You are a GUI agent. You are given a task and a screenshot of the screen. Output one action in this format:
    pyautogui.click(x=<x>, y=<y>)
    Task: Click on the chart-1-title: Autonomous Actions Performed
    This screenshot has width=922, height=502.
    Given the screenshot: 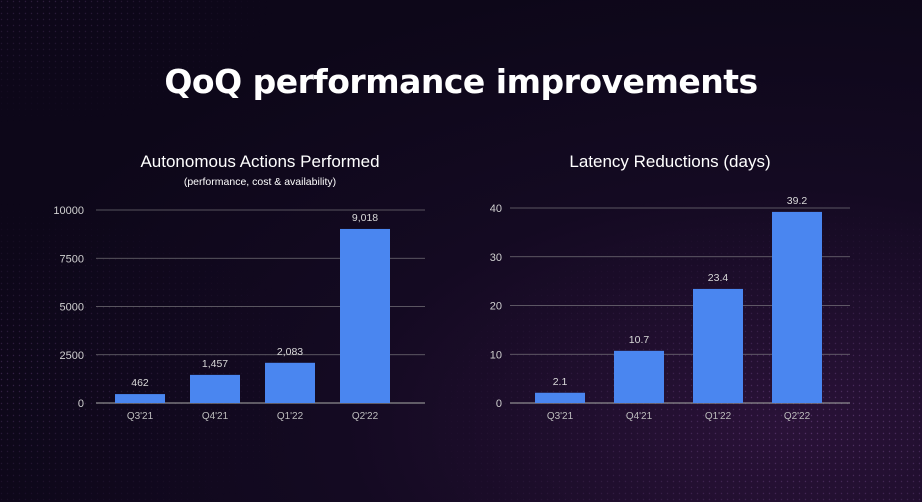 What is the action you would take?
    pyautogui.click(x=260, y=161)
    